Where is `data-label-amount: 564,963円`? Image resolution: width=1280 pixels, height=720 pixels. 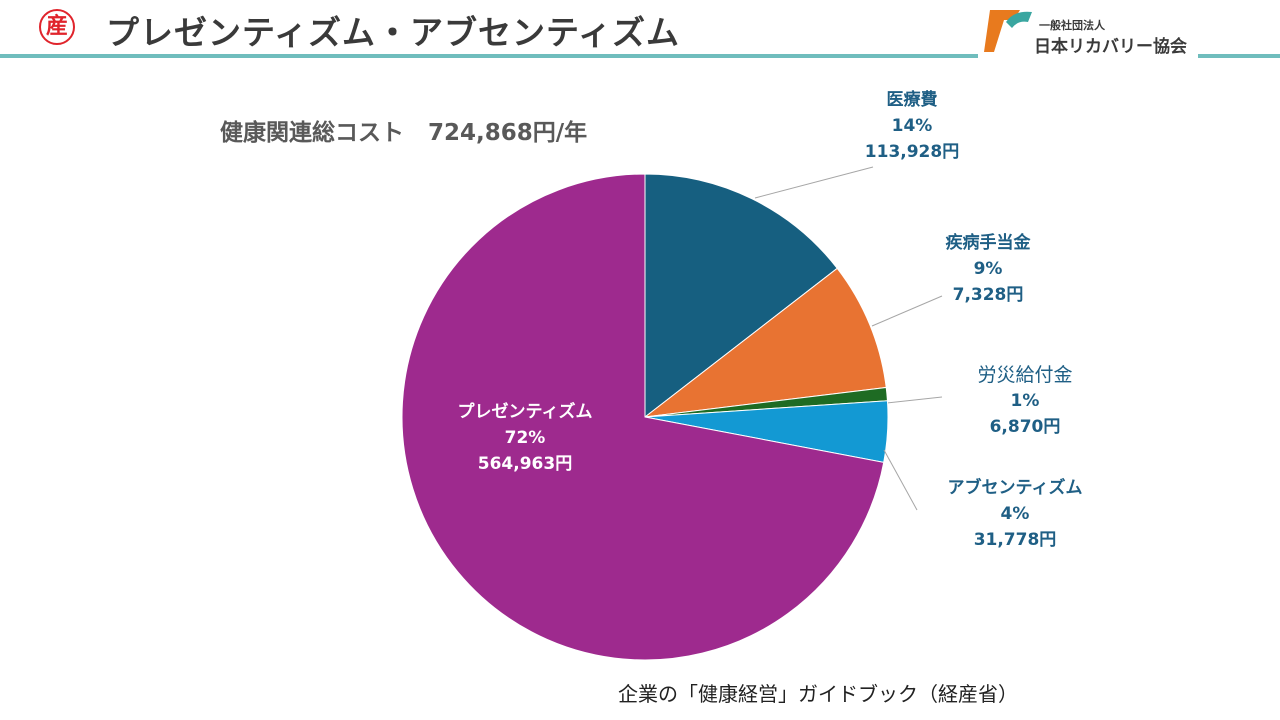
data-label-amount: 564,963円 is located at coordinates (525, 464).